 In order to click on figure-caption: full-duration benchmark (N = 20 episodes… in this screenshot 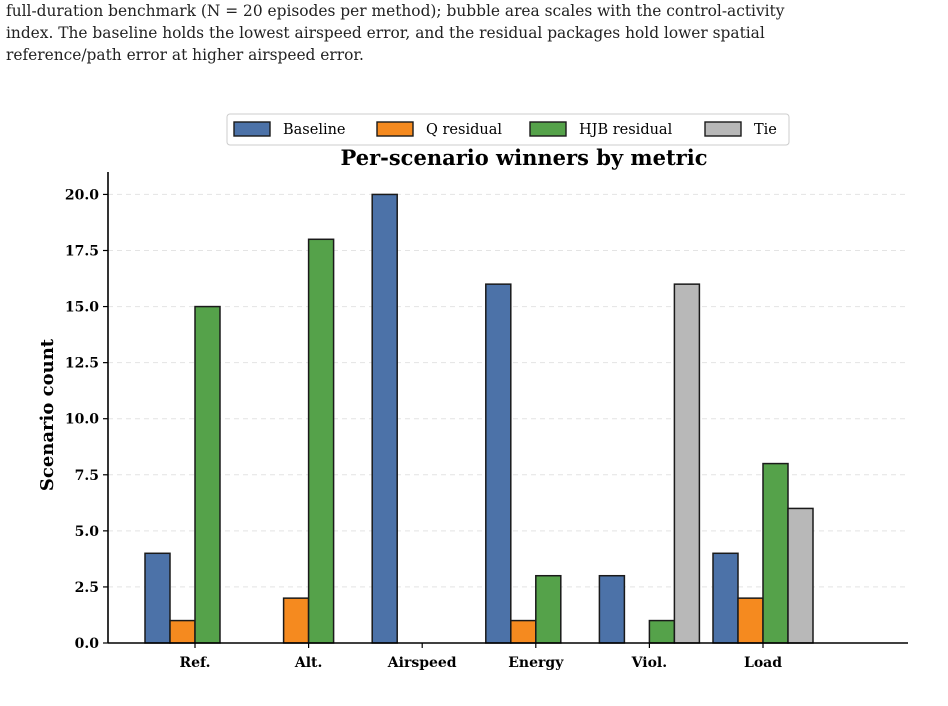, I will do `click(474, 33)`.